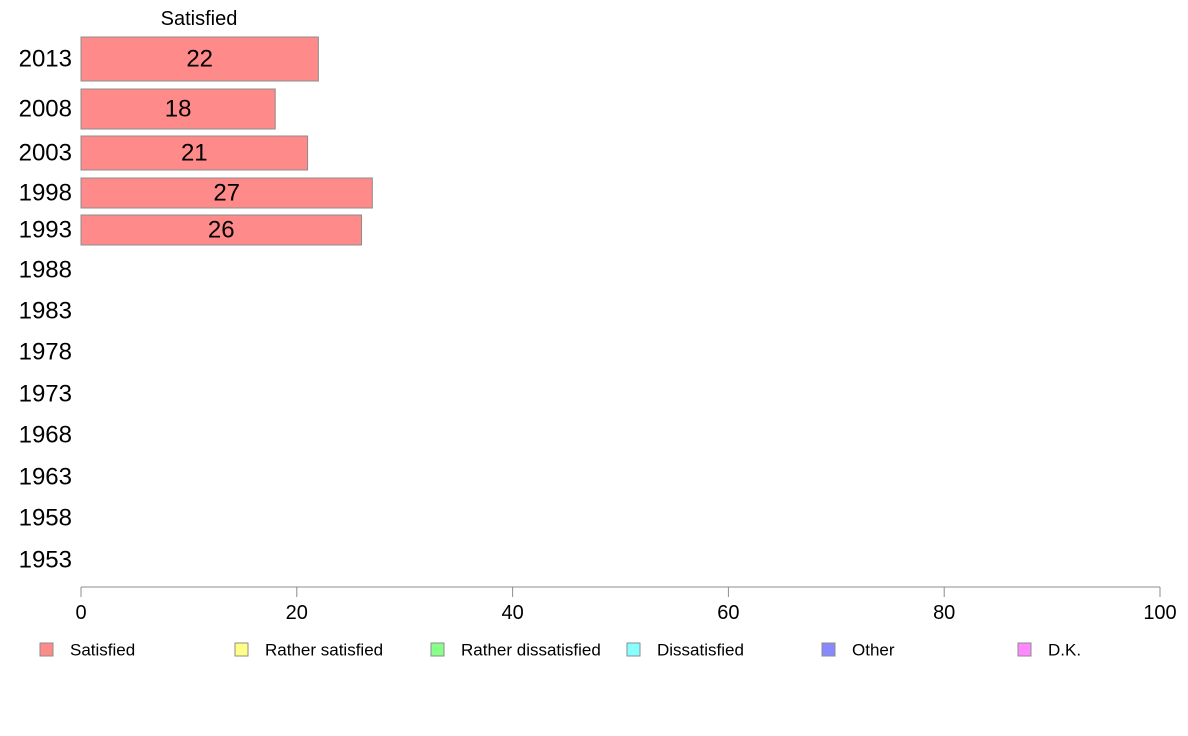 Image resolution: width=1188 pixels, height=736 pixels. Describe the element at coordinates (324, 650) in the screenshot. I see `legend-label: Rather satisfied` at that location.